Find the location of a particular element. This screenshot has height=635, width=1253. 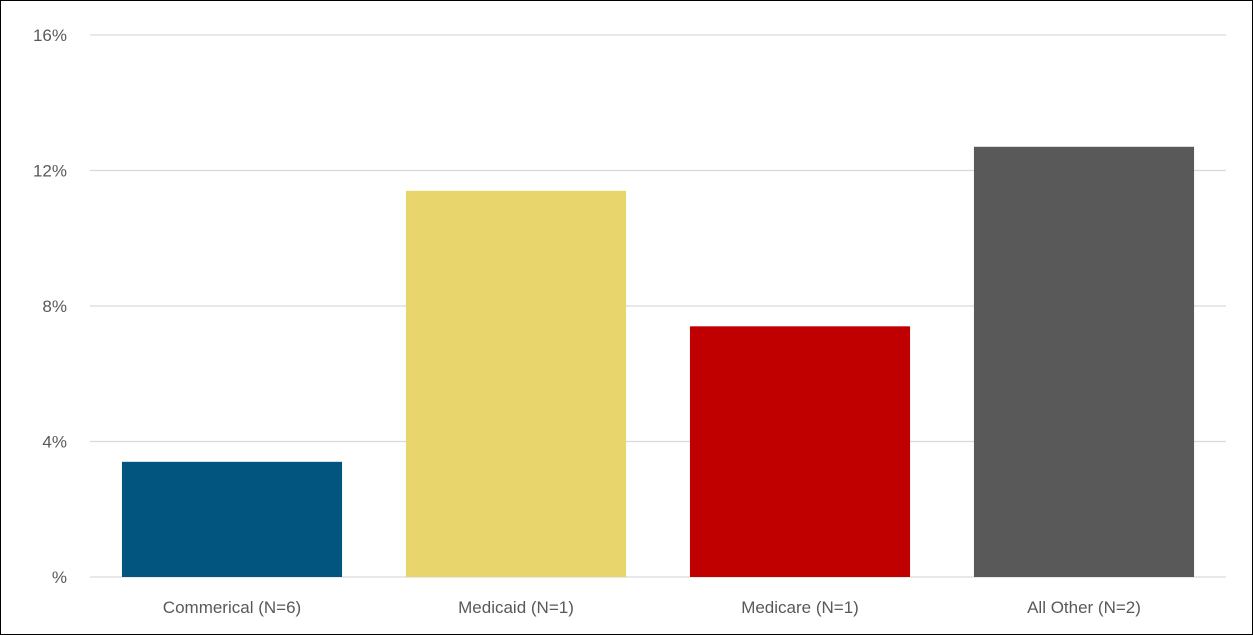

y-tick-label: 8% is located at coordinates (54, 306).